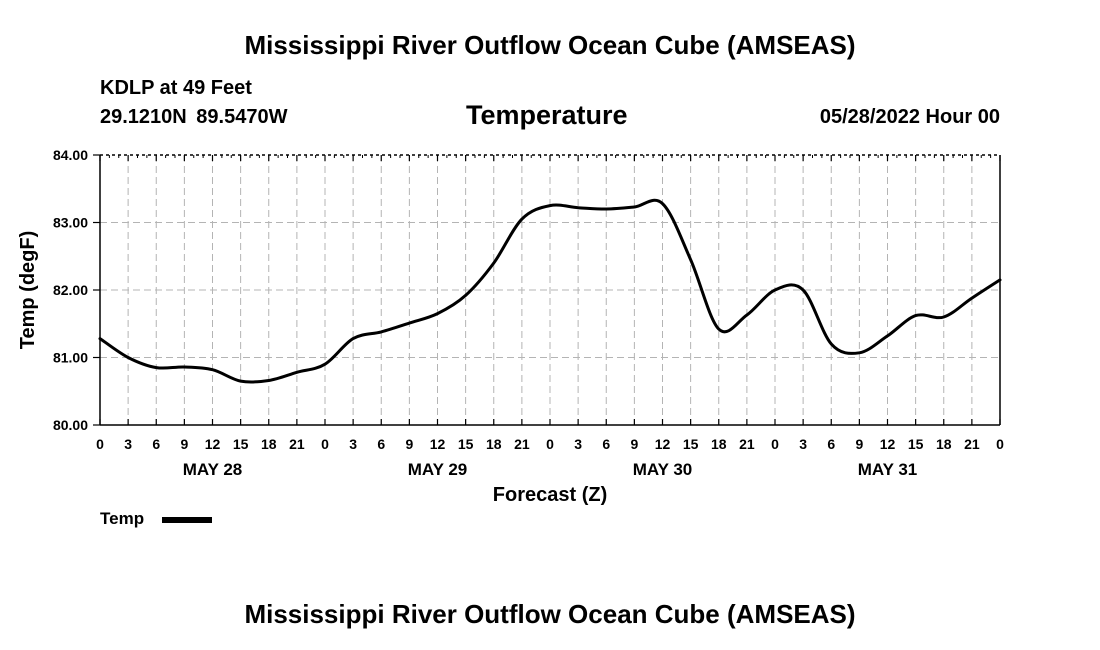 Image resolution: width=1100 pixels, height=650 pixels. What do you see at coordinates (122, 518) in the screenshot?
I see `legend-label: Temp` at bounding box center [122, 518].